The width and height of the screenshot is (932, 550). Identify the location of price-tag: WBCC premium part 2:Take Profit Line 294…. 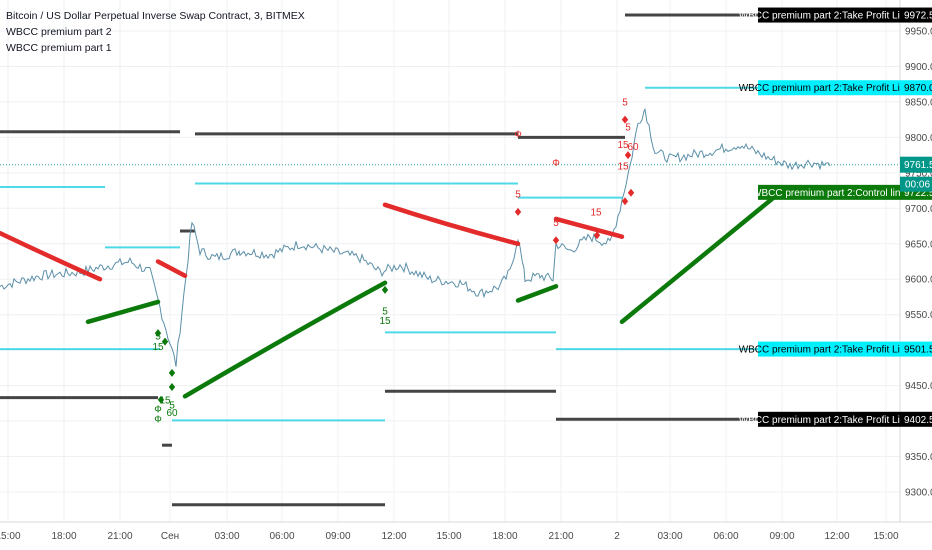
(835, 419).